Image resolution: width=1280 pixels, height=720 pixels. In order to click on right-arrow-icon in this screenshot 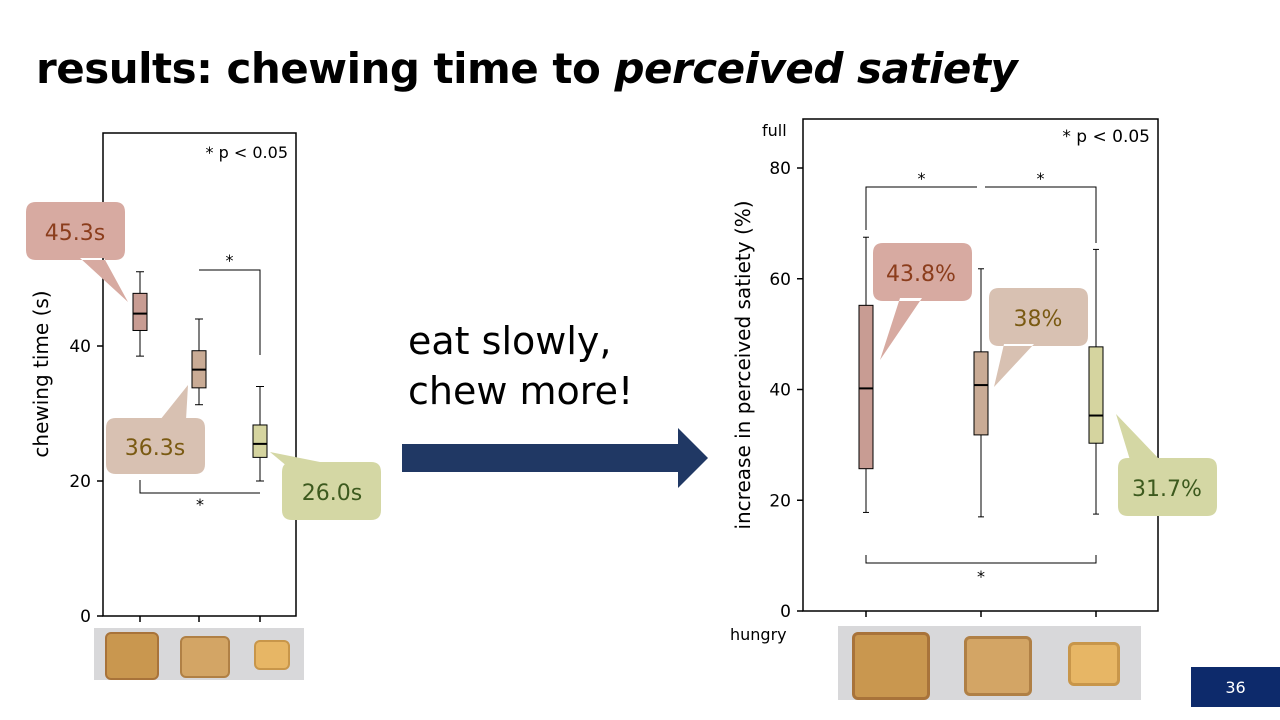, I will do `click(555, 458)`.